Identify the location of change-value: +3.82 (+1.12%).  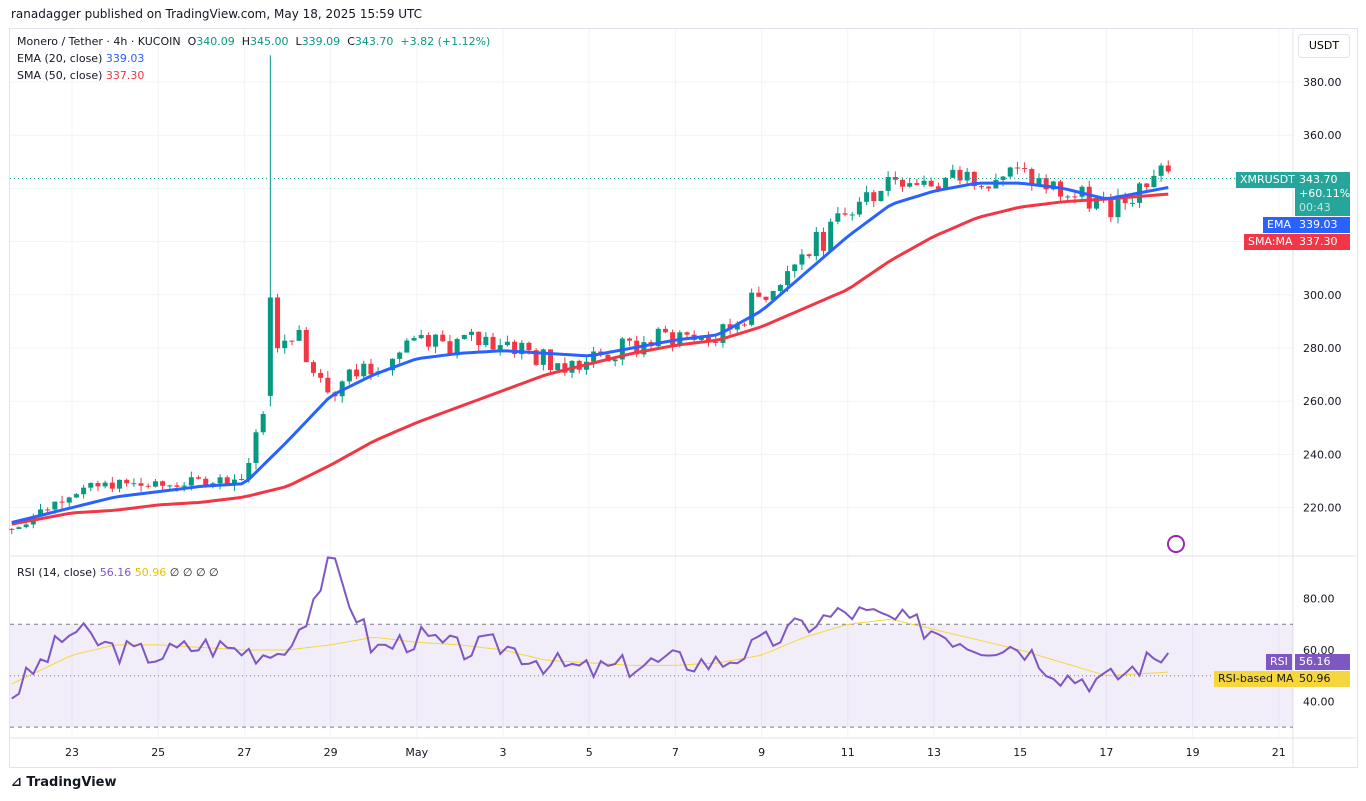
(445, 41).